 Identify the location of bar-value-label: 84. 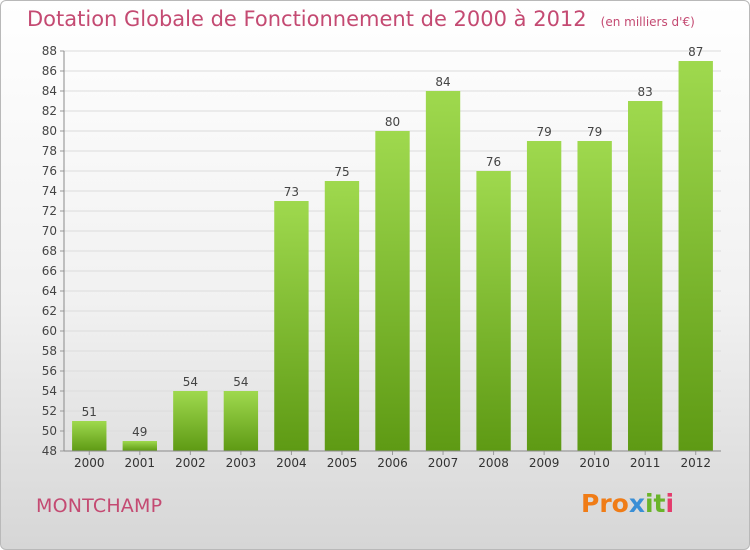
(442, 82).